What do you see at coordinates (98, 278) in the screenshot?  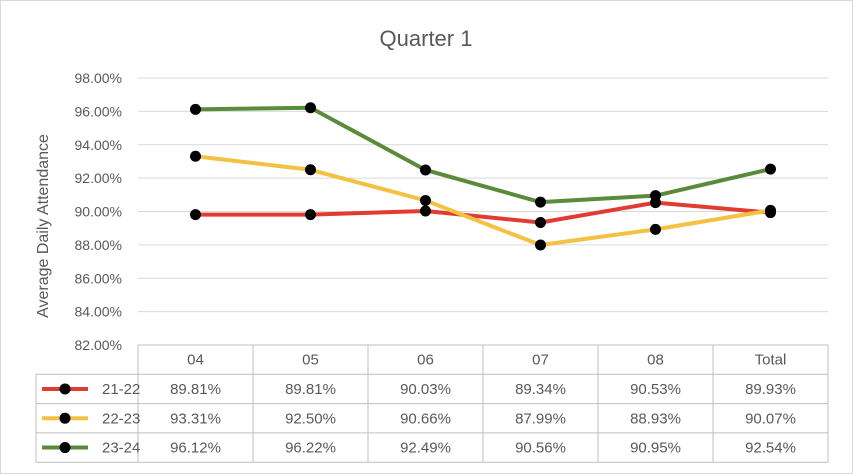 I see `y-tick-label: 86.00%` at bounding box center [98, 278].